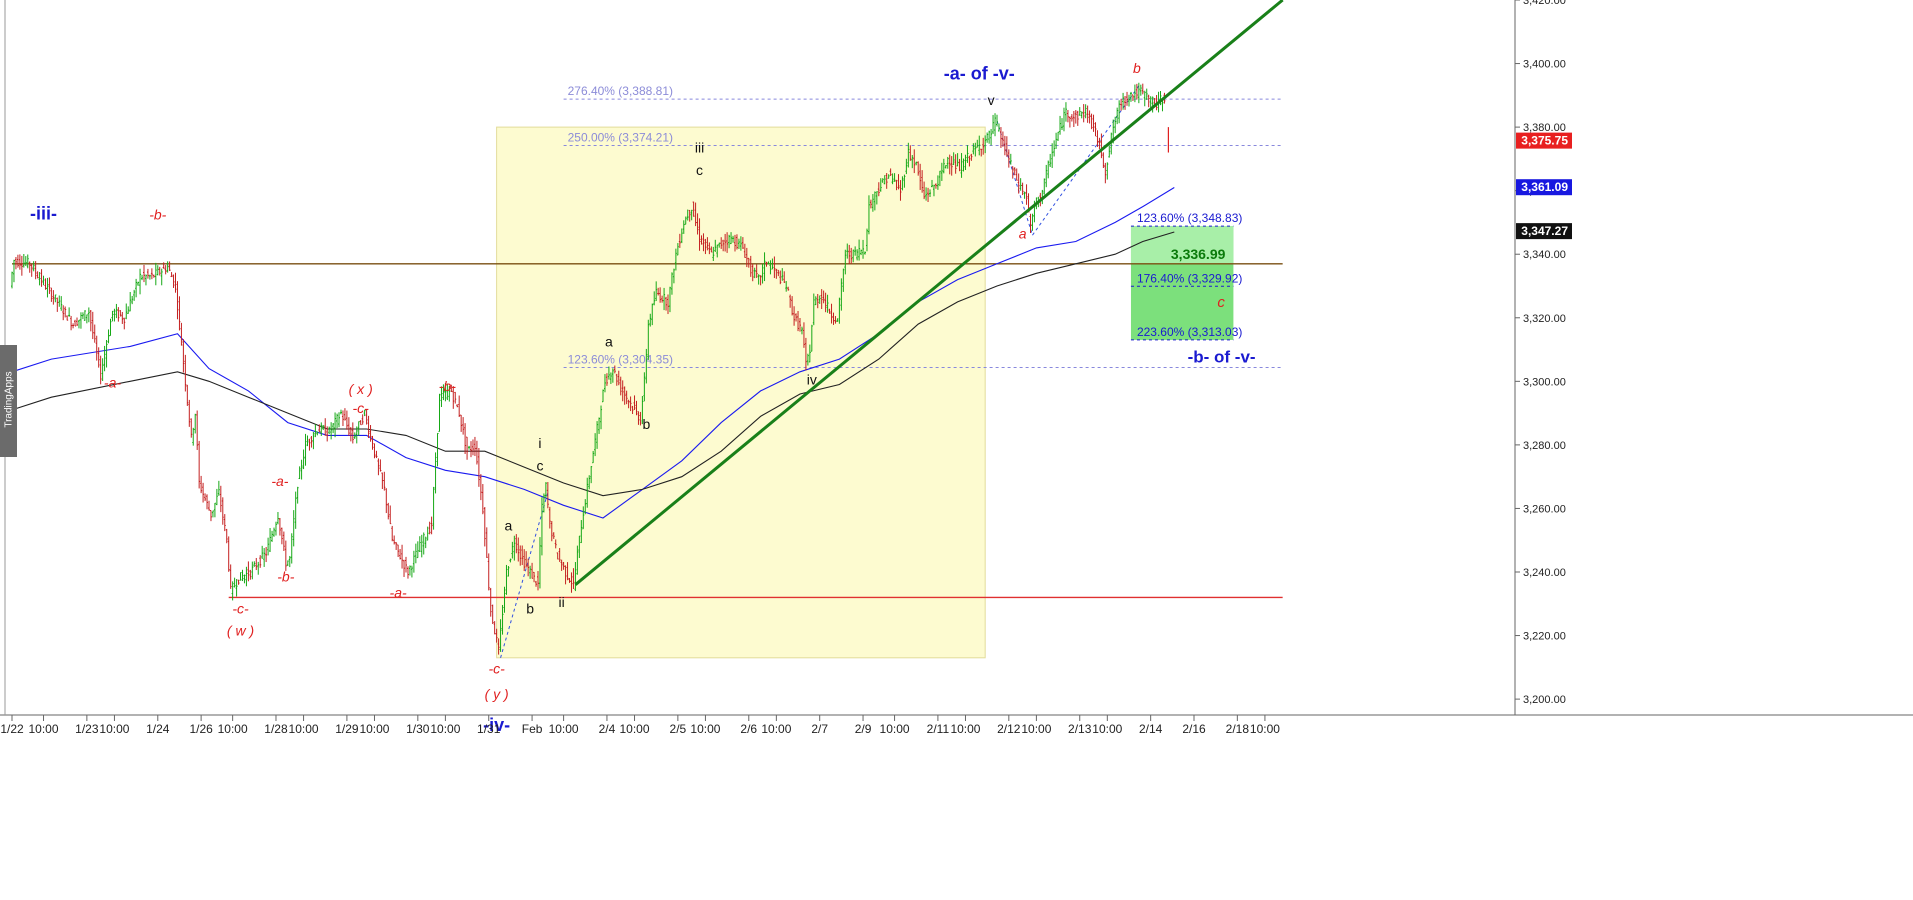 The height and width of the screenshot is (900, 1913). I want to click on wave-label: iv, so click(812, 380).